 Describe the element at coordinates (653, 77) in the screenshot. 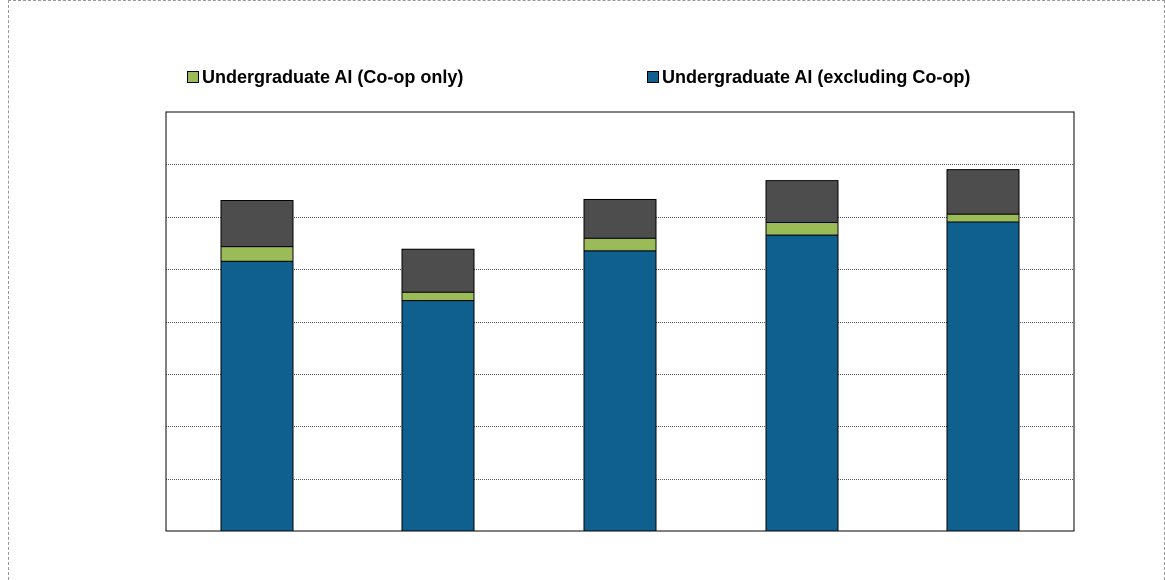

I see `legend-swatch-excluding-coop` at that location.